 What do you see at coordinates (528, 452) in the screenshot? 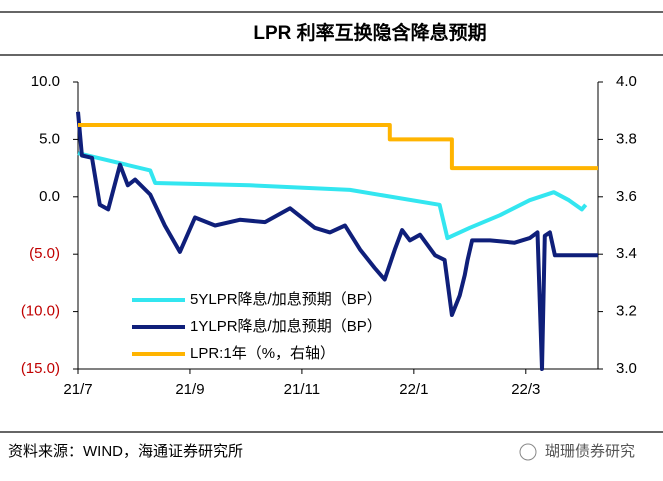
I see `watermark-icon` at bounding box center [528, 452].